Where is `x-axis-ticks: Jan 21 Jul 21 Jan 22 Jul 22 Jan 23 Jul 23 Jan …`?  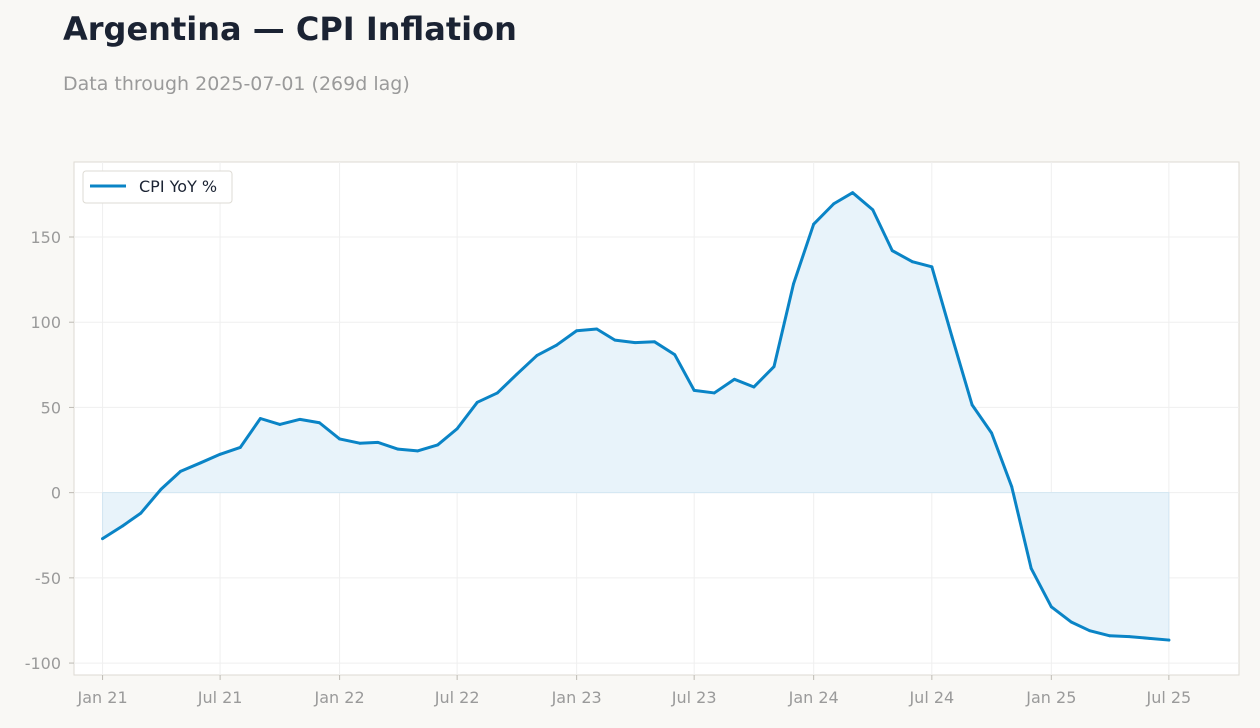 x-axis-ticks: Jan 21 Jul 21 Jan 22 Jul 22 Jan 23 Jul 23 Jan … is located at coordinates (634, 691).